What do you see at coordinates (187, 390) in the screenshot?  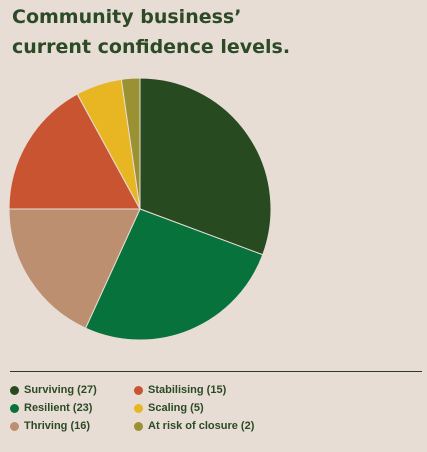 I see `legend-label-stabilising: Stabilising (15)` at bounding box center [187, 390].